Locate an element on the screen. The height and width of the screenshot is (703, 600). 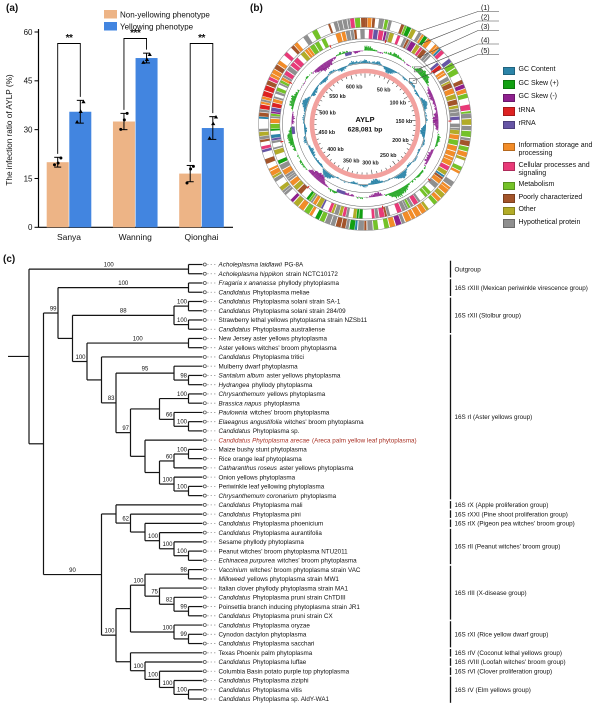
tree-group-label: 16S rX (Apple proliferation group) is located at coordinates (502, 505).